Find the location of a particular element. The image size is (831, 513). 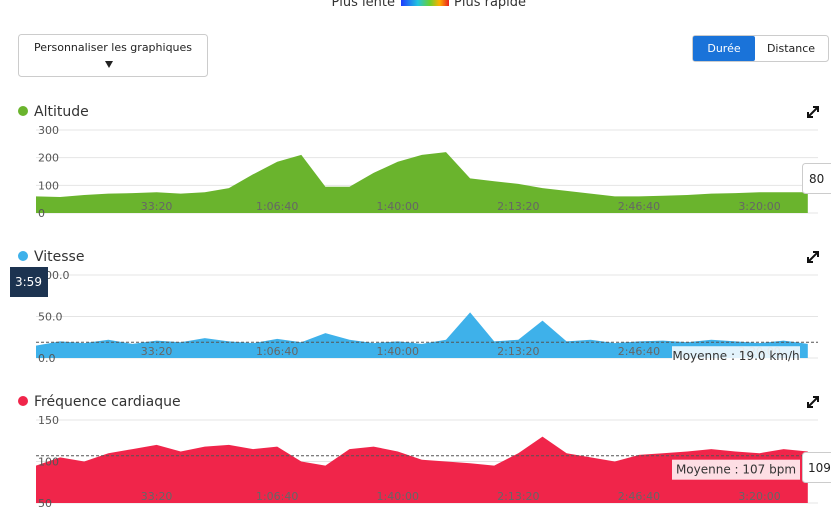

dropdown-arrow is located at coordinates (109, 64).